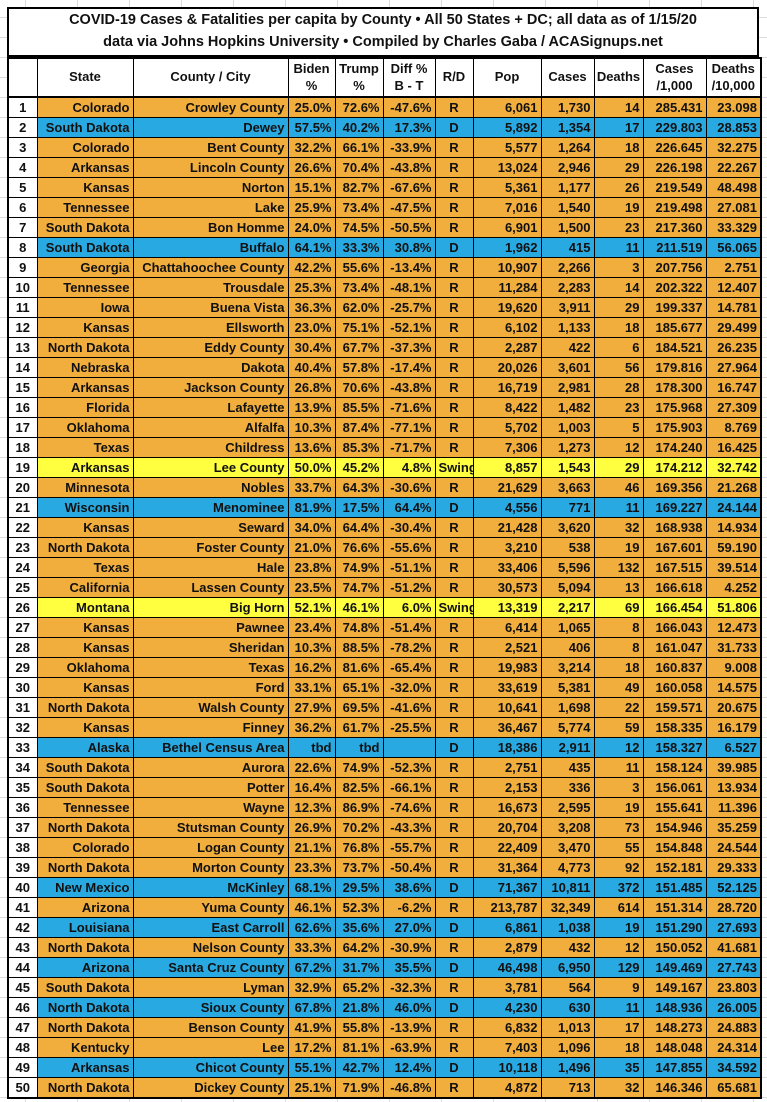 The width and height of the screenshot is (767, 1102). I want to click on cell-cases: 3,208, so click(567, 827).